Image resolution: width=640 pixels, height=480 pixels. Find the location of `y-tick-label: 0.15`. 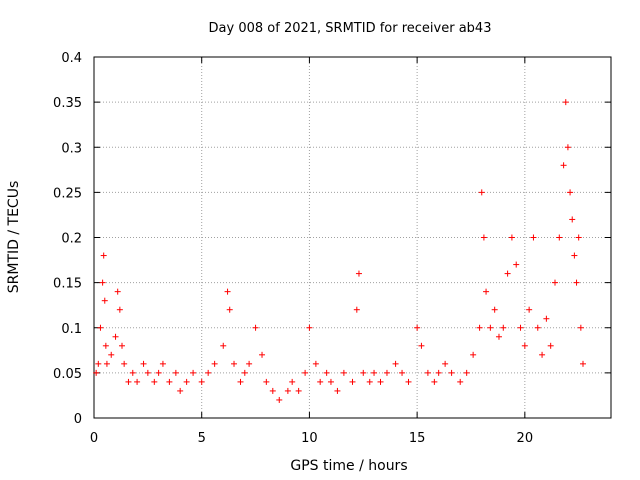

y-tick-label: 0.15 is located at coordinates (67, 284).